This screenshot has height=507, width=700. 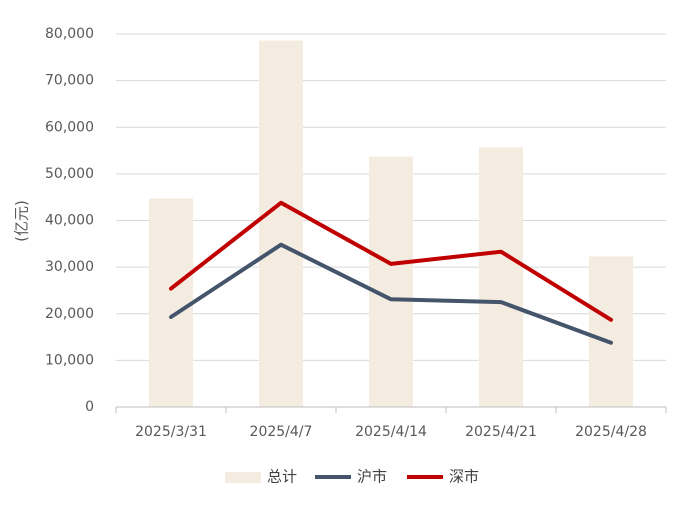 What do you see at coordinates (22, 221) in the screenshot?
I see `y-axis-label: (亿元)` at bounding box center [22, 221].